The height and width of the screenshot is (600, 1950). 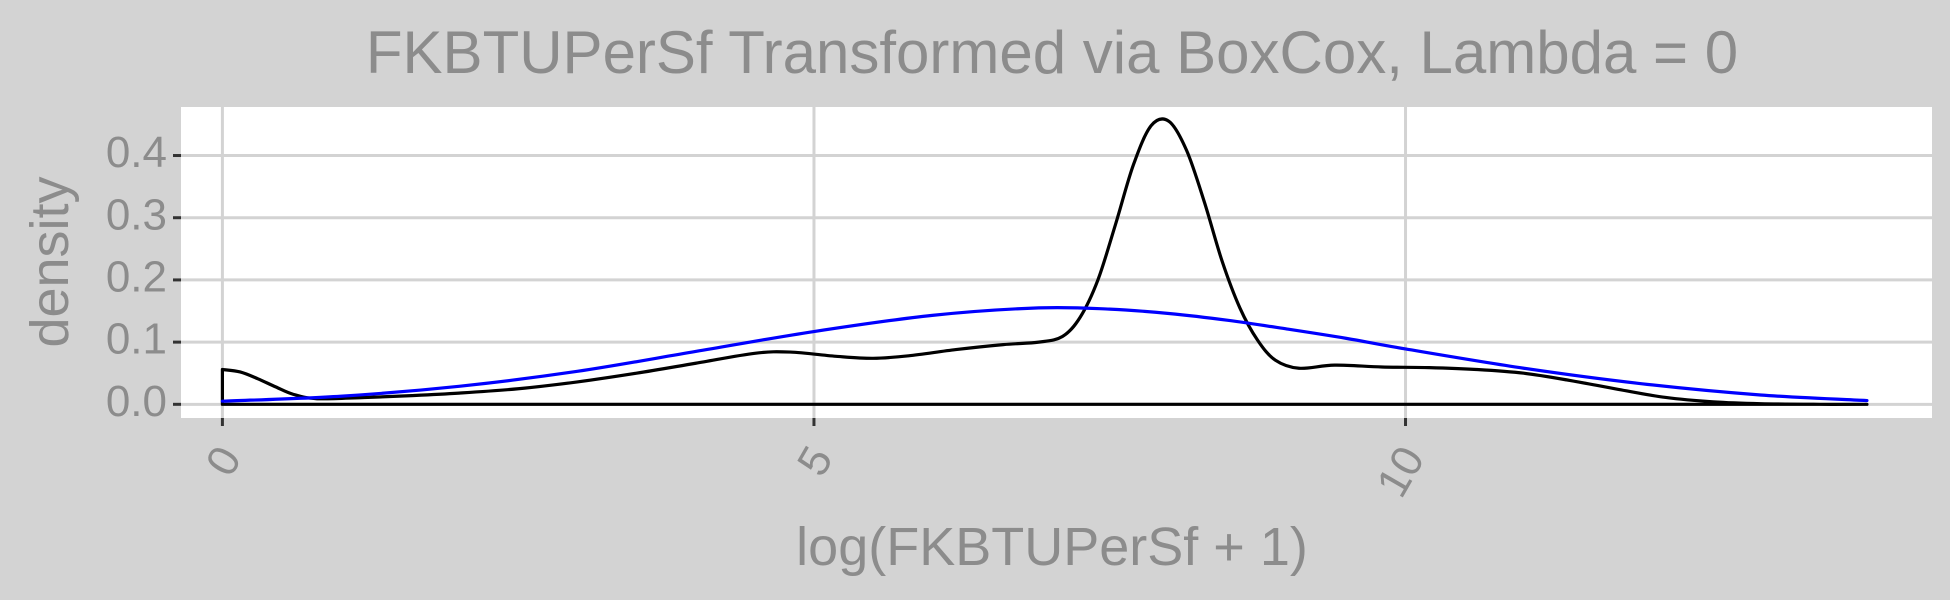 What do you see at coordinates (136, 152) in the screenshot?
I see `y-tick-label: 0.4` at bounding box center [136, 152].